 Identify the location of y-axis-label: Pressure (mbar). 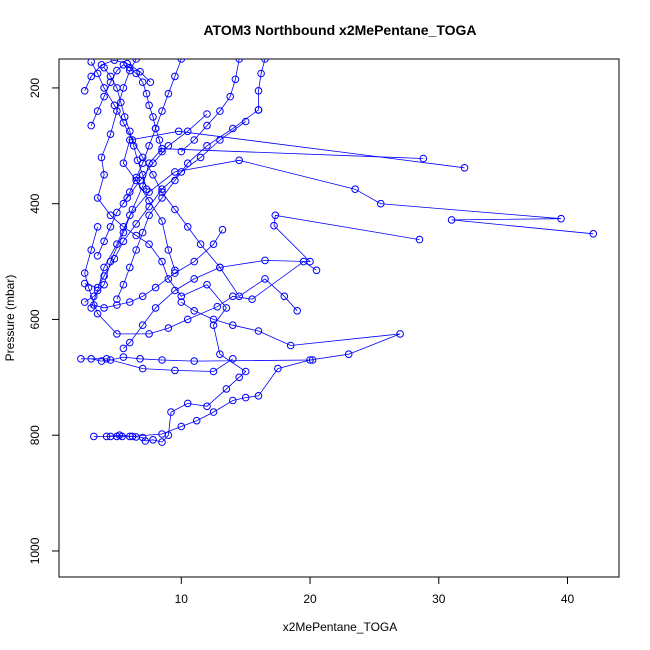
(10, 318).